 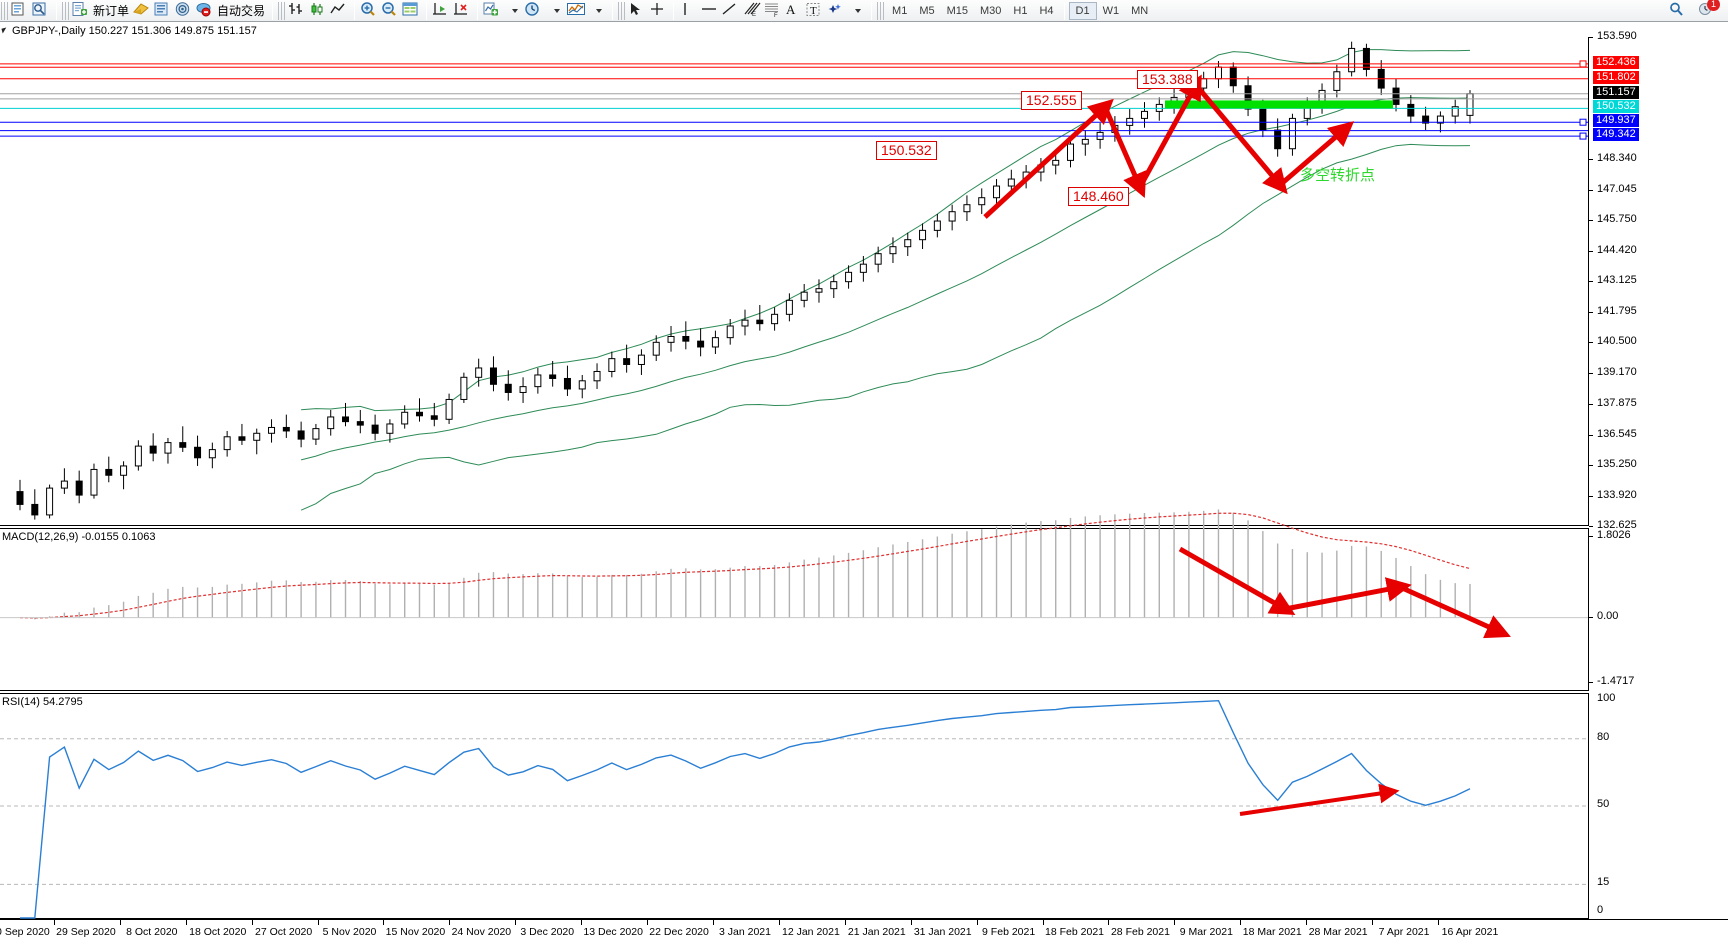 What do you see at coordinates (1616, 77) in the screenshot?
I see `price-level-tag: 151.802` at bounding box center [1616, 77].